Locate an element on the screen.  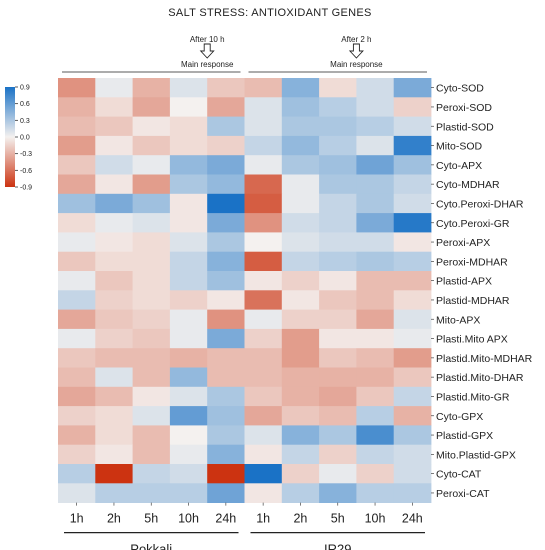
colorbar-tick-label: -0.6 is located at coordinates (26, 171).